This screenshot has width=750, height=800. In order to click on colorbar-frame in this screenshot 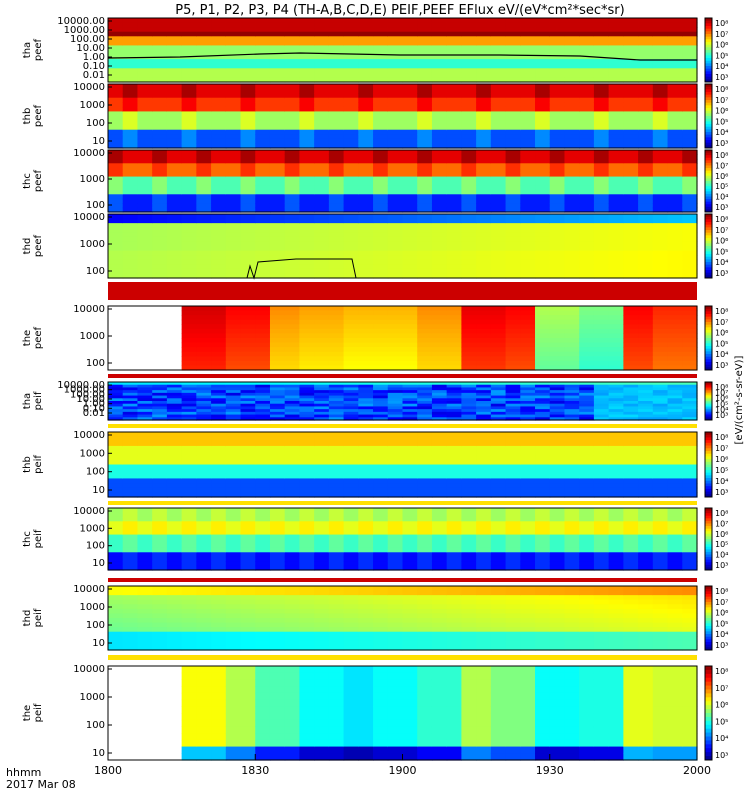, I will do `click(708, 181)`.